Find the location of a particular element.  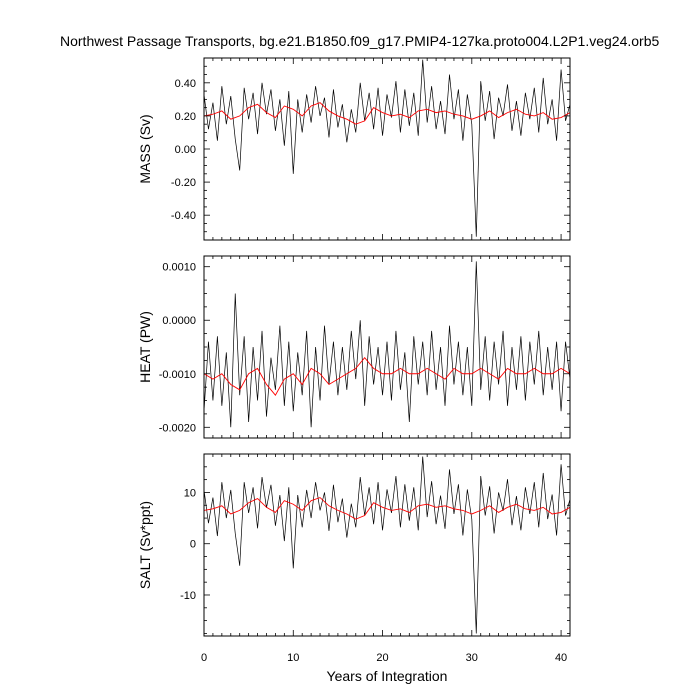

heat-y-tick-label: 0.0000 is located at coordinates (179, 321).